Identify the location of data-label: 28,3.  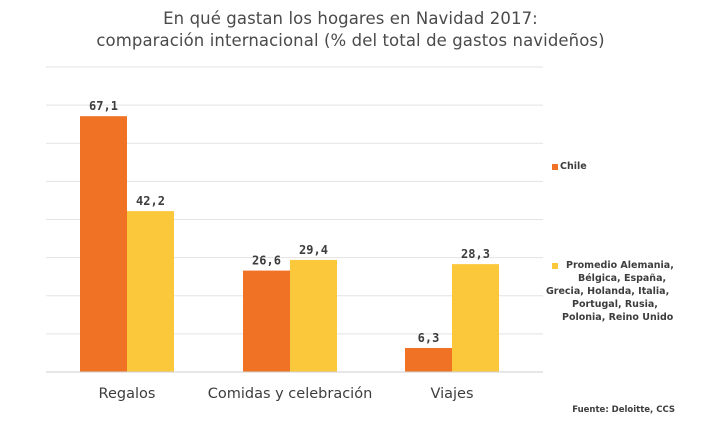
(475, 254).